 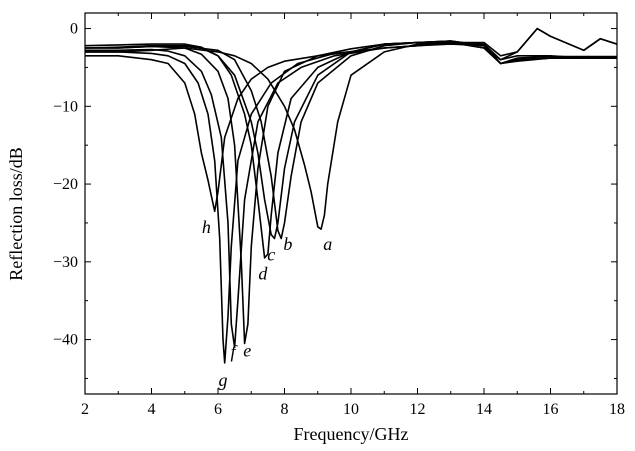 I want to click on series-label-e: e, so click(x=247, y=351).